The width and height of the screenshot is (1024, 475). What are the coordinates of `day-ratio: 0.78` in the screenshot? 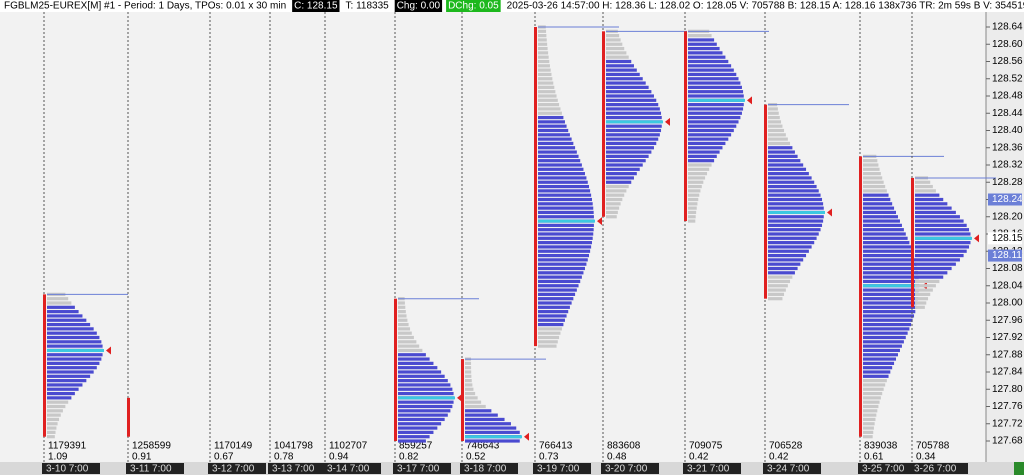 It's located at (284, 457).